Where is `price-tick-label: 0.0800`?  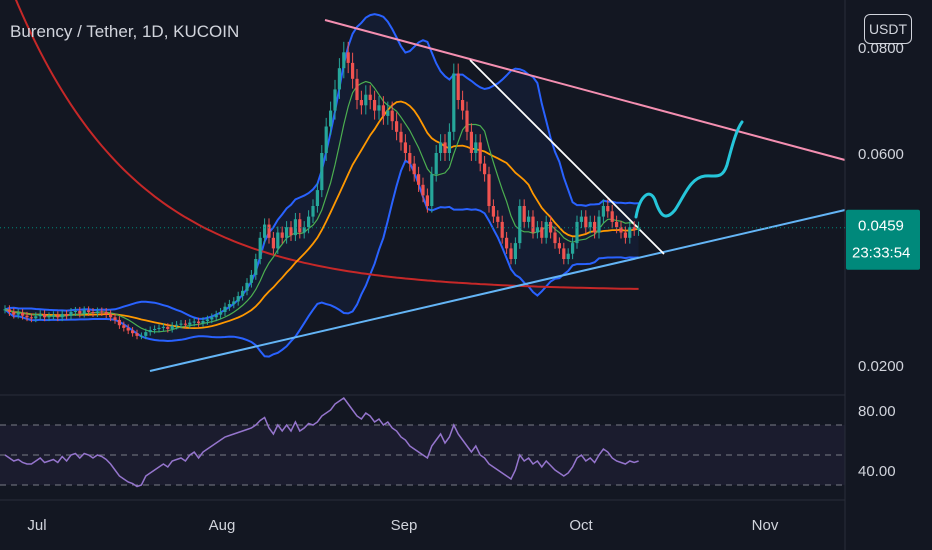
price-tick-label: 0.0800 is located at coordinates (881, 48).